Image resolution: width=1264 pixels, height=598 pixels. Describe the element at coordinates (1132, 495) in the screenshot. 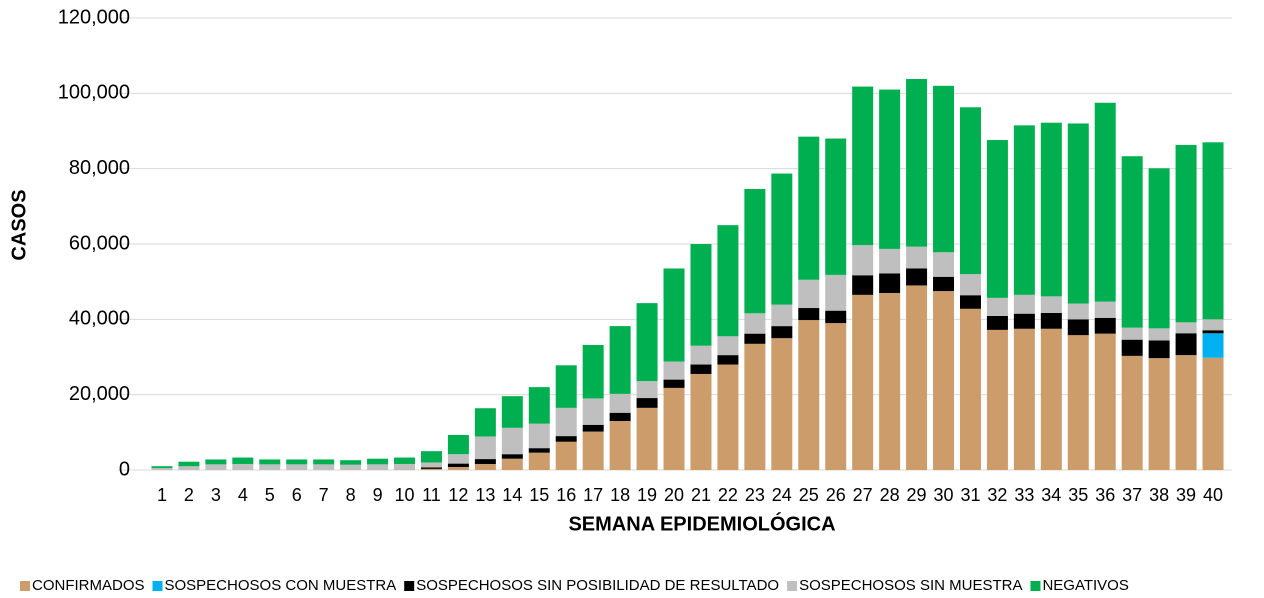

I see `x-tick-label: 37` at that location.